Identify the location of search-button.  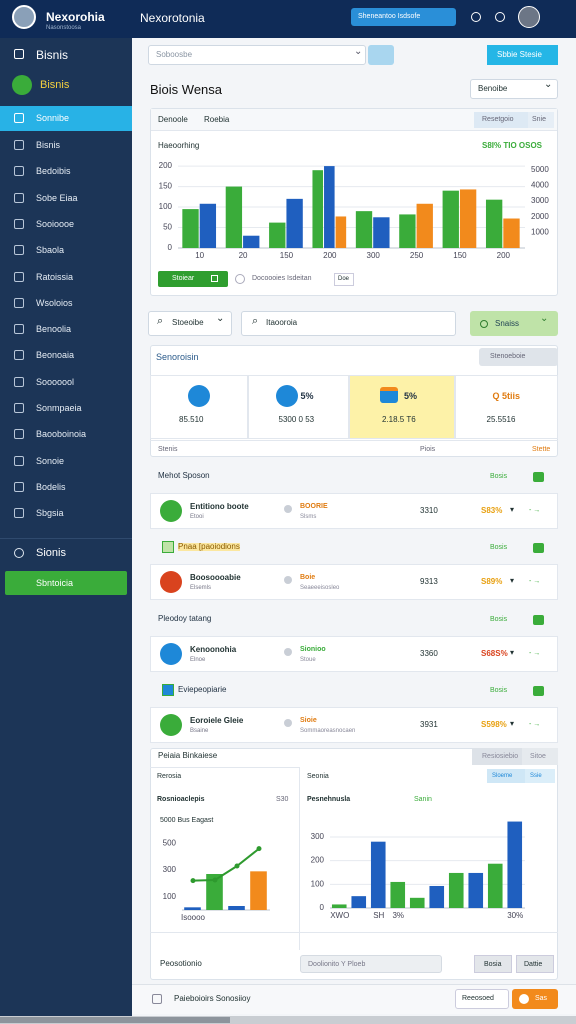
(381, 55).